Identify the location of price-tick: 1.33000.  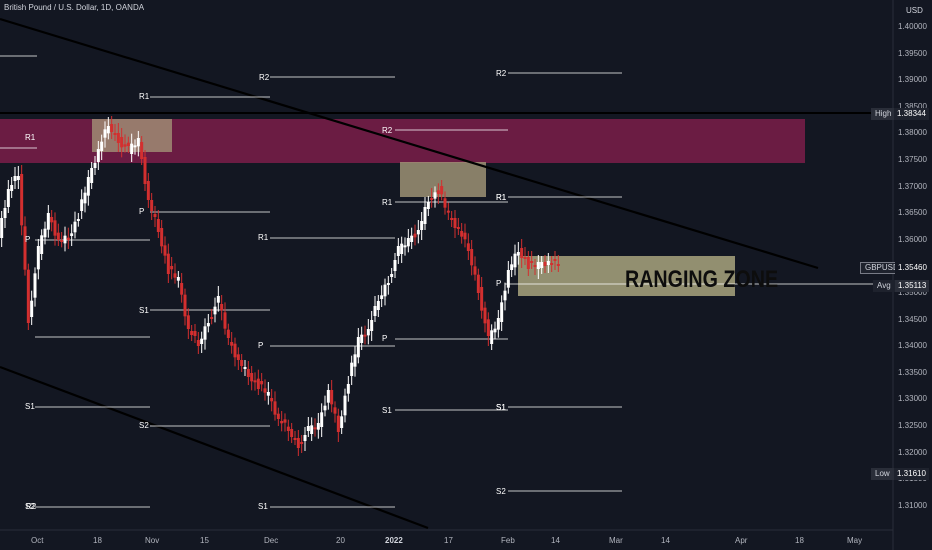
(912, 399).